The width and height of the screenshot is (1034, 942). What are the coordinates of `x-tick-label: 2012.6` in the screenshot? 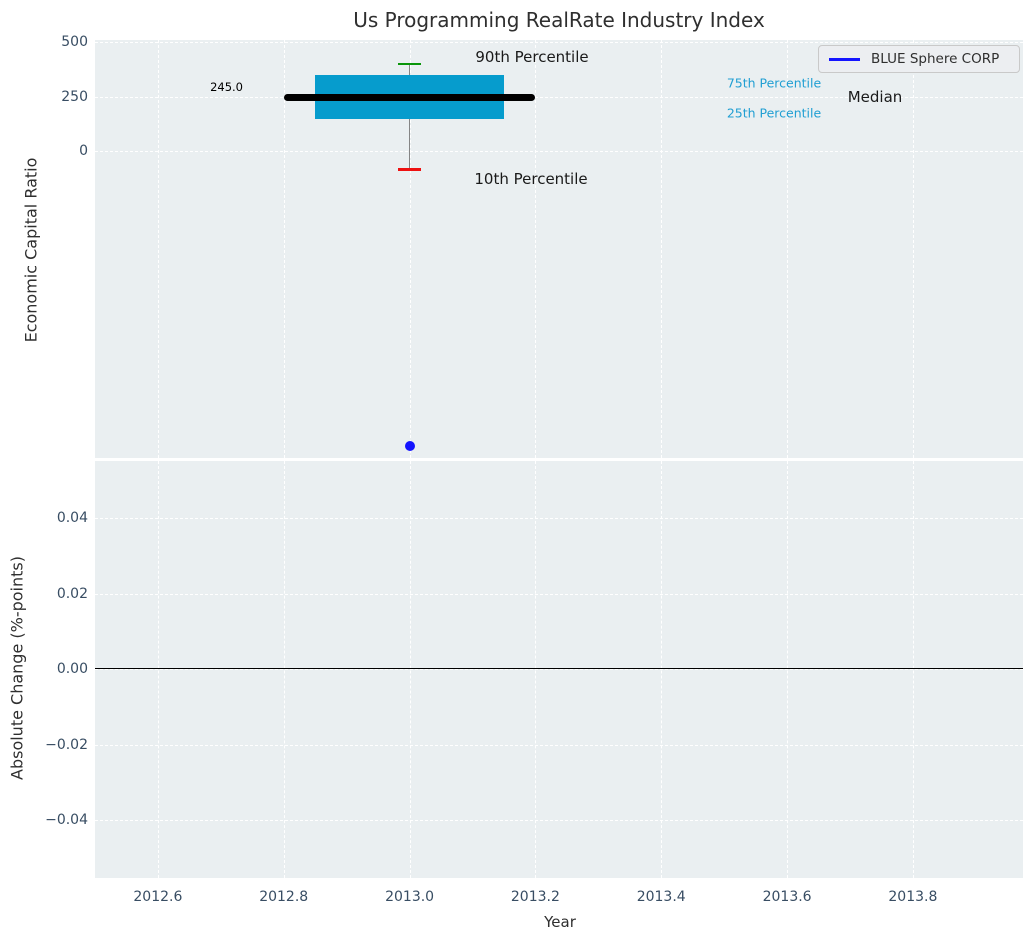 It's located at (158, 897).